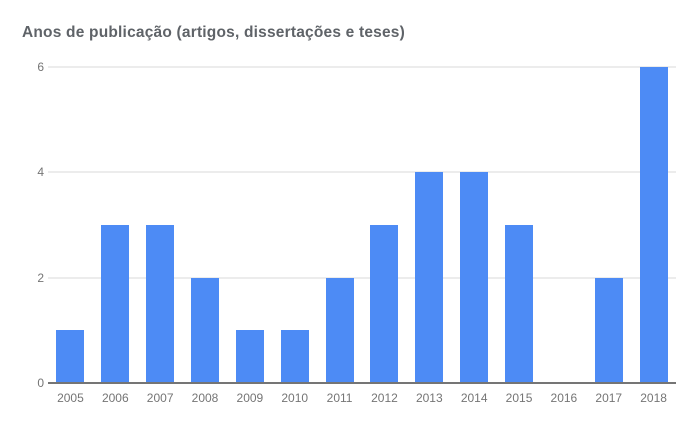 The image size is (693, 427). What do you see at coordinates (429, 398) in the screenshot?
I see `x-tick-label: 2013` at bounding box center [429, 398].